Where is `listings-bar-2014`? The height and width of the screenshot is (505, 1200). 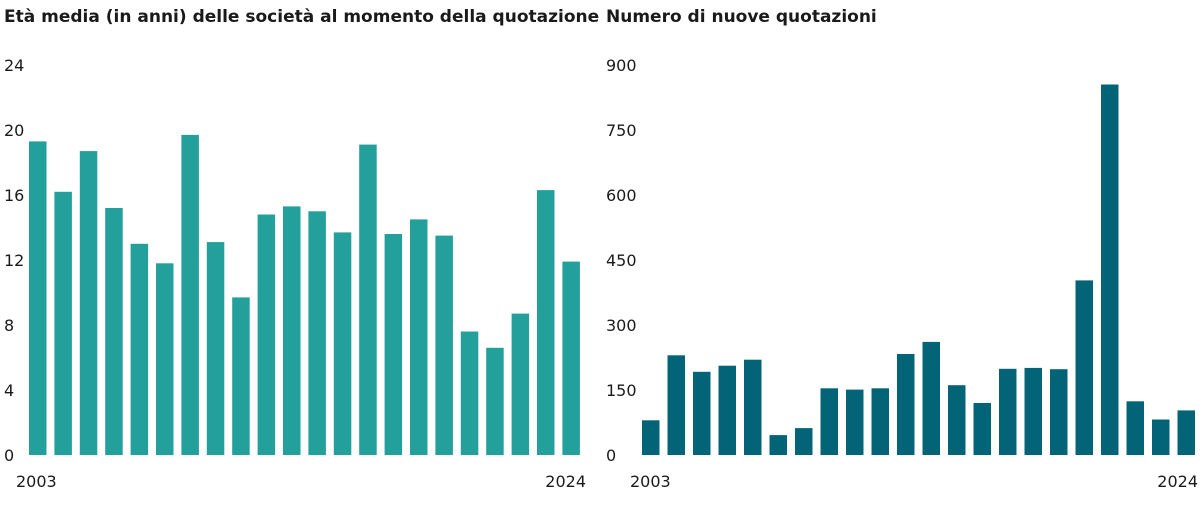 listings-bar-2014 is located at coordinates (931, 398).